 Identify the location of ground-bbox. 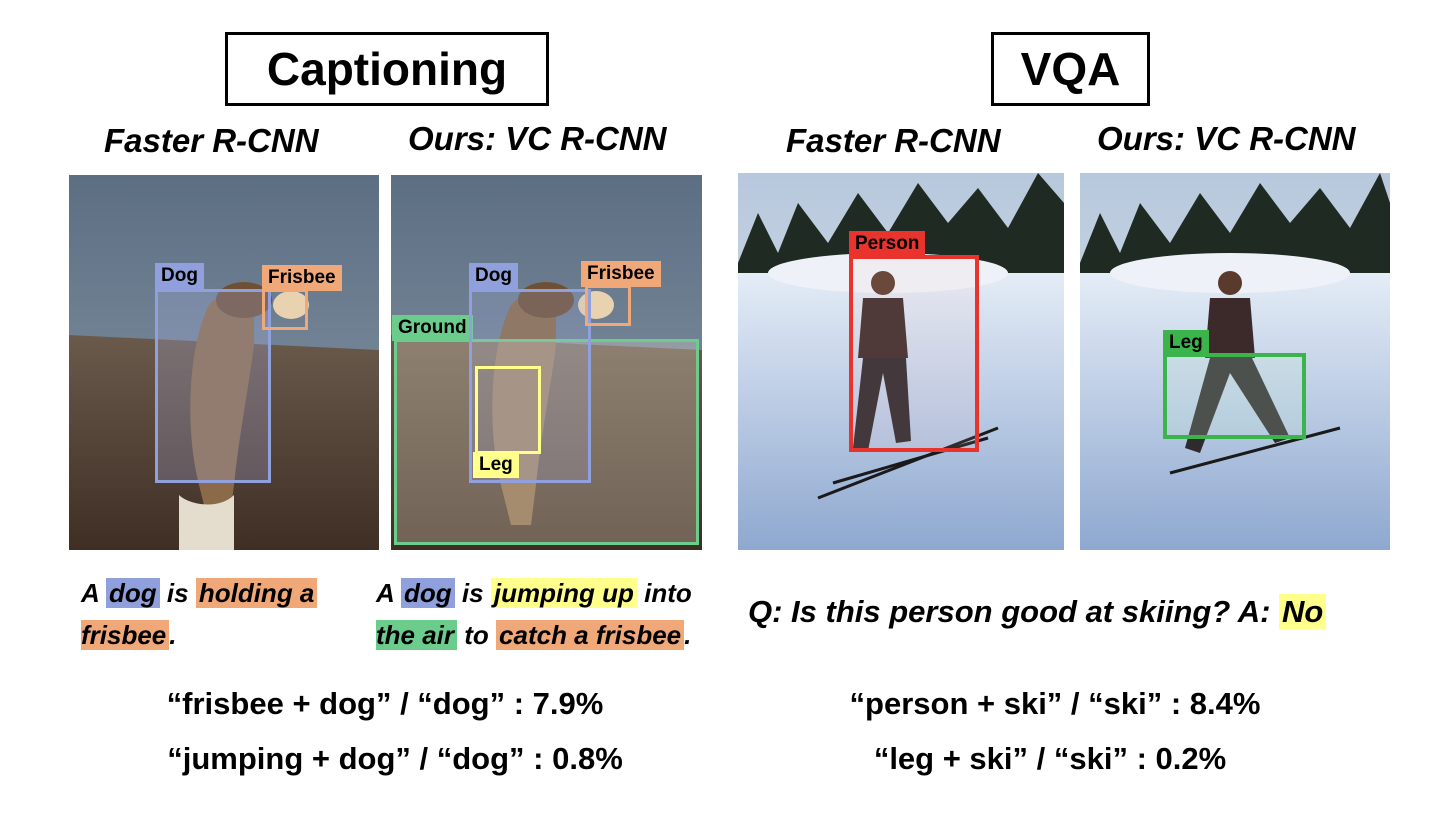
(546, 442).